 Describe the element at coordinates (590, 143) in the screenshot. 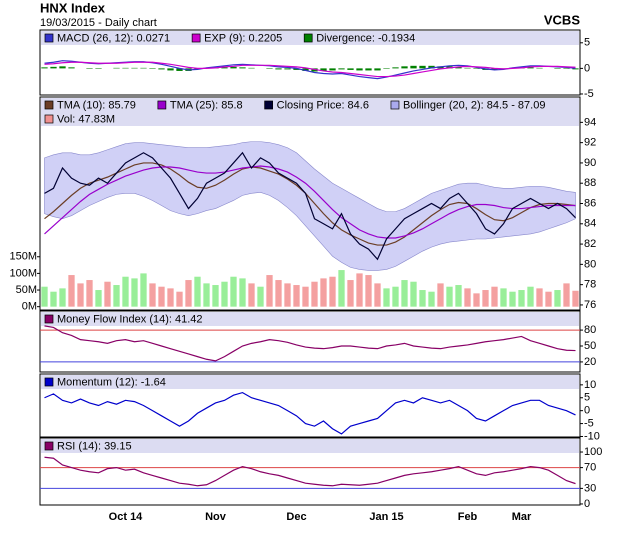

I see `tick-label: 92` at that location.